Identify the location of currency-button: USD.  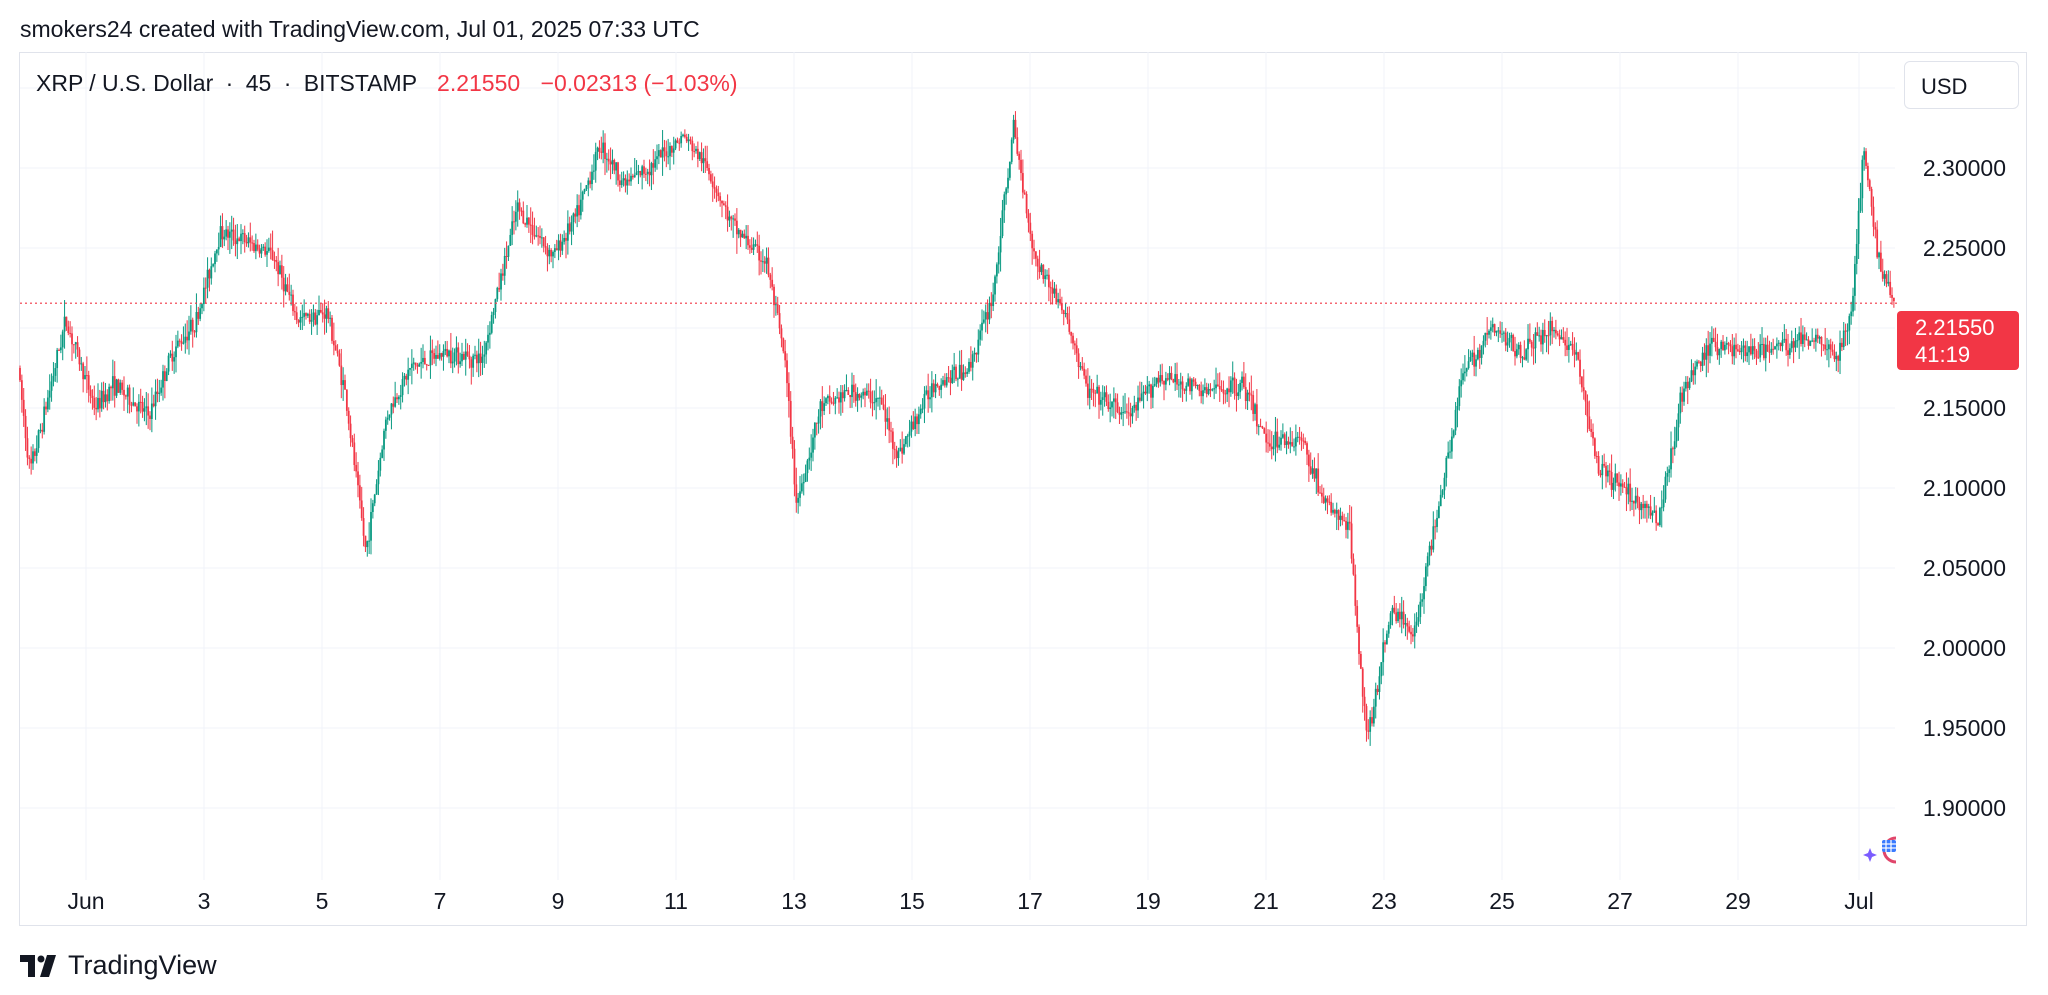
(1961, 85).